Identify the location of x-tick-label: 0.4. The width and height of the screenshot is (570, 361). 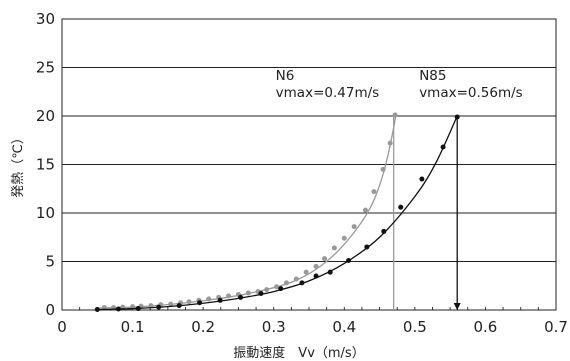
(344, 327).